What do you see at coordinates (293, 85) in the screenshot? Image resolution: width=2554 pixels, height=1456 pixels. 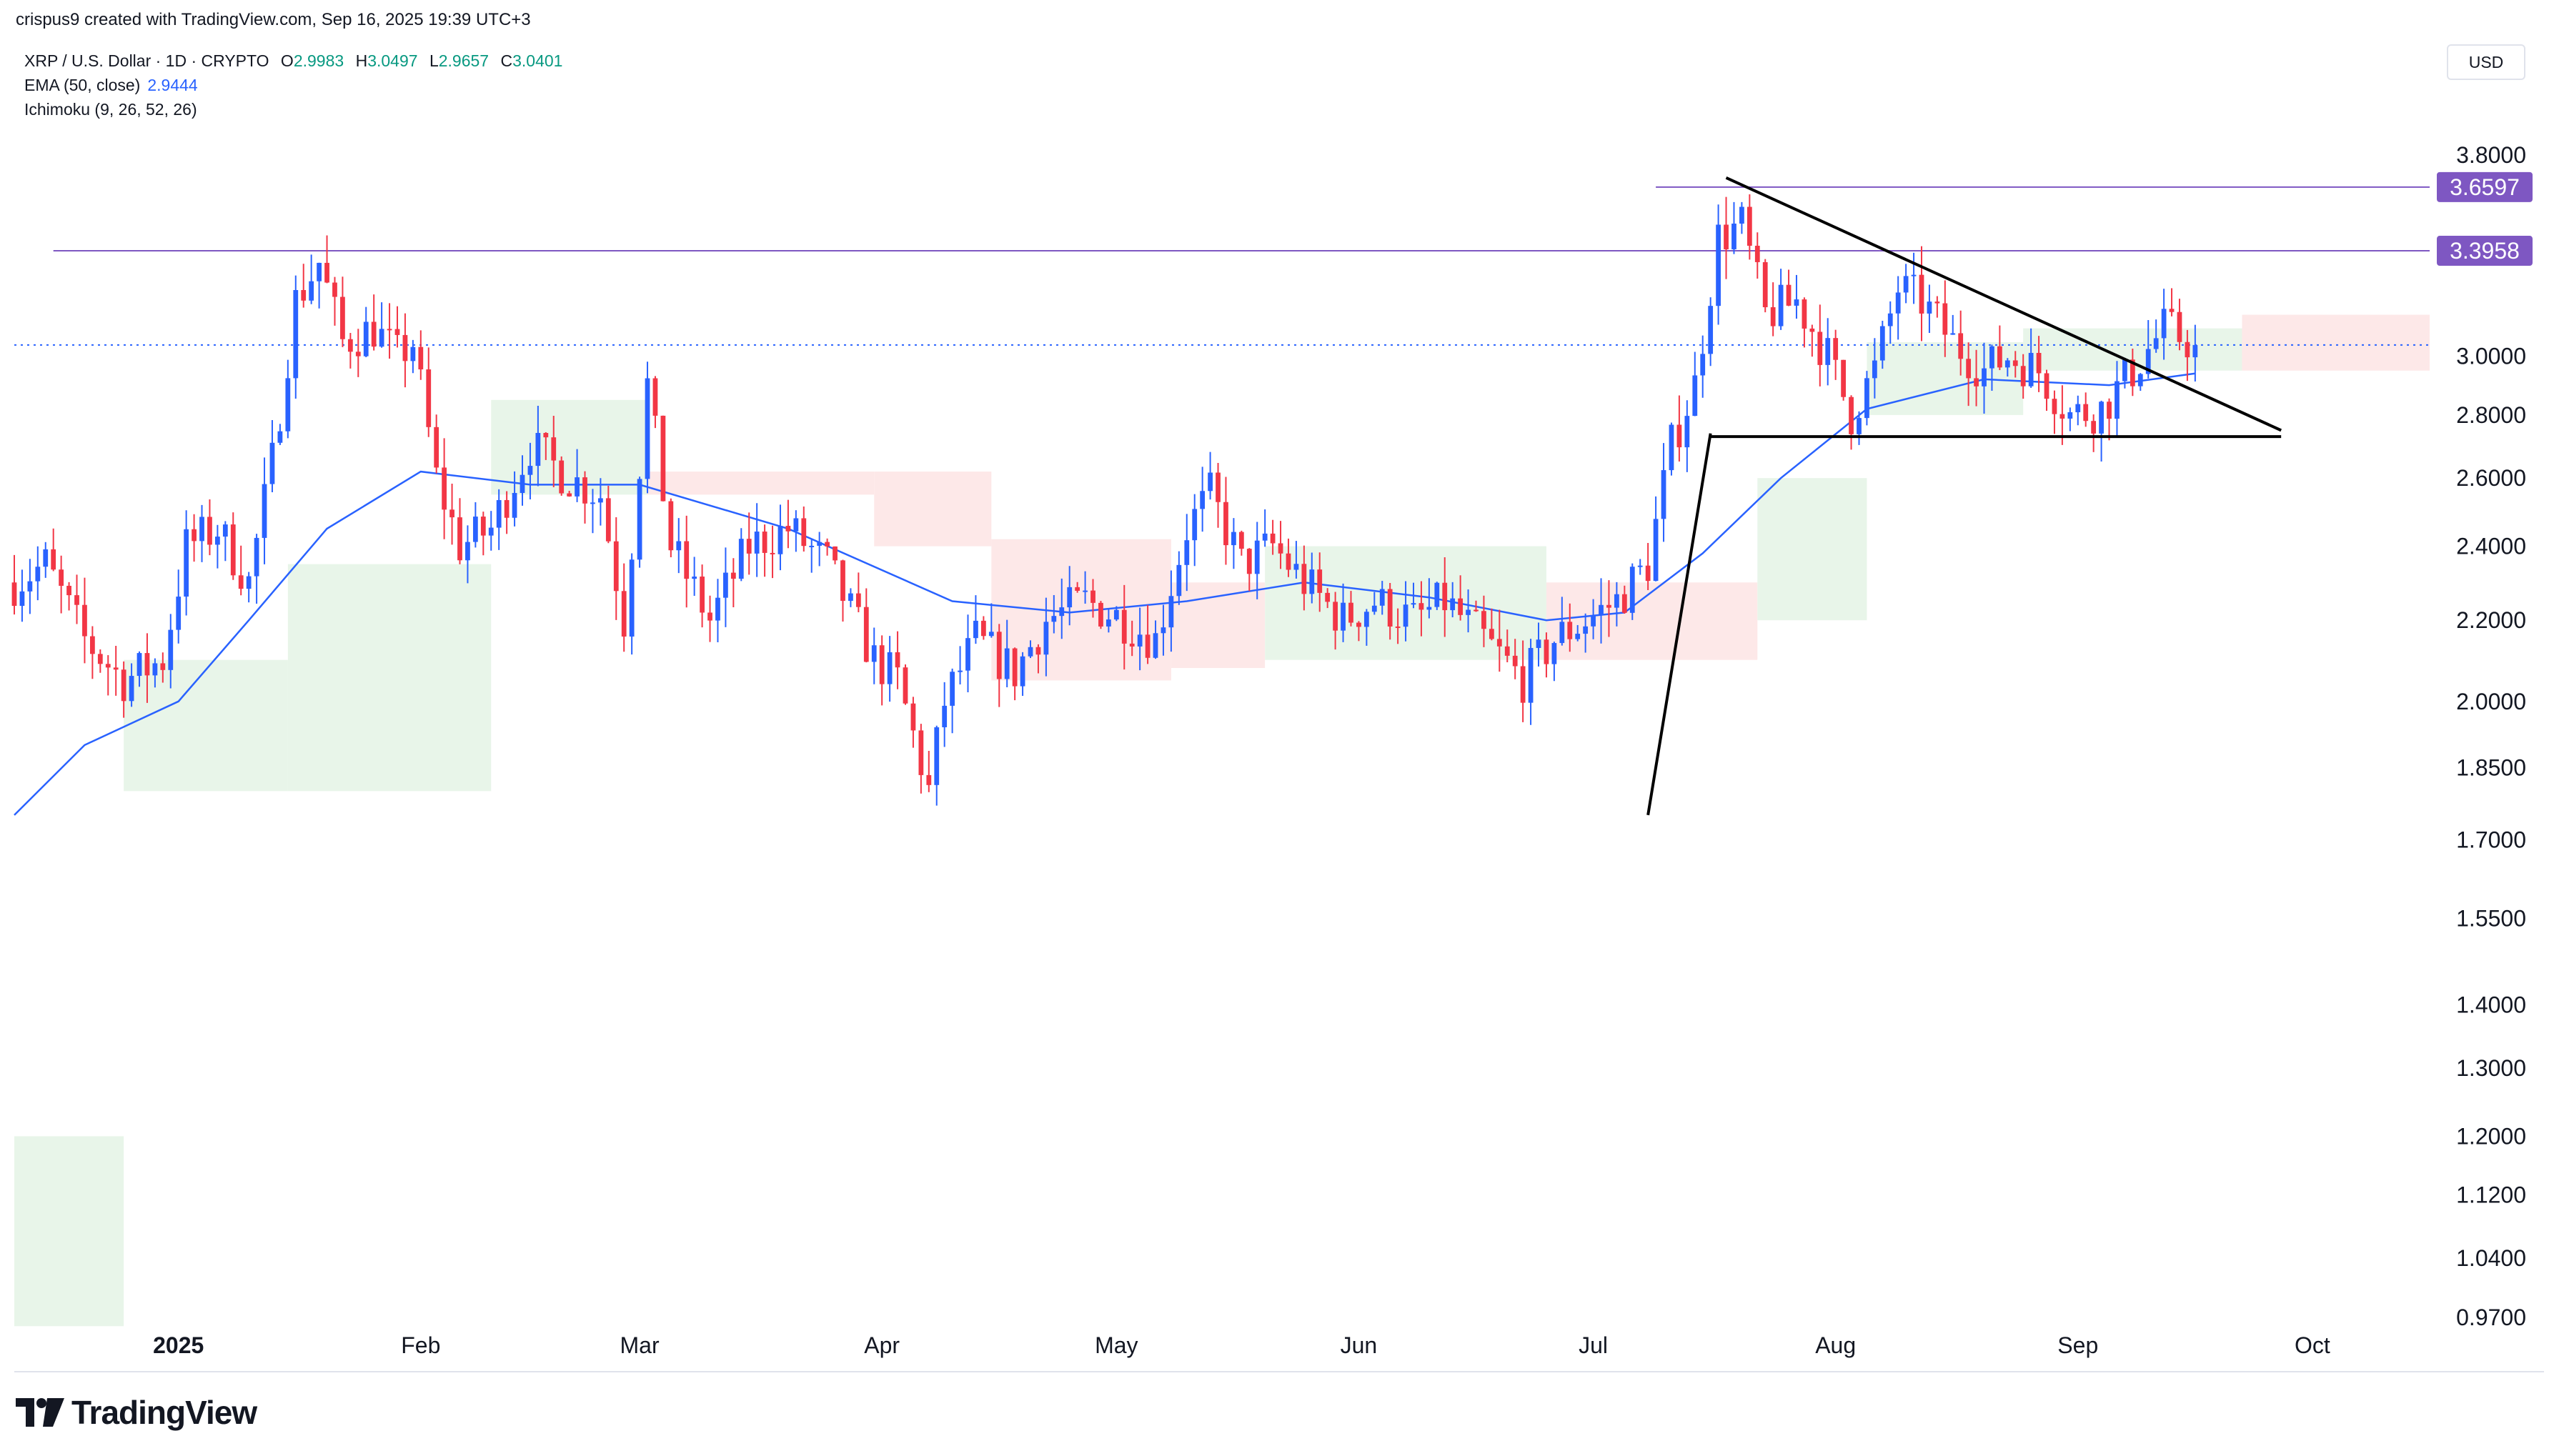 I see `ema-legend-row: EMA (50, close) 2.9444` at bounding box center [293, 85].